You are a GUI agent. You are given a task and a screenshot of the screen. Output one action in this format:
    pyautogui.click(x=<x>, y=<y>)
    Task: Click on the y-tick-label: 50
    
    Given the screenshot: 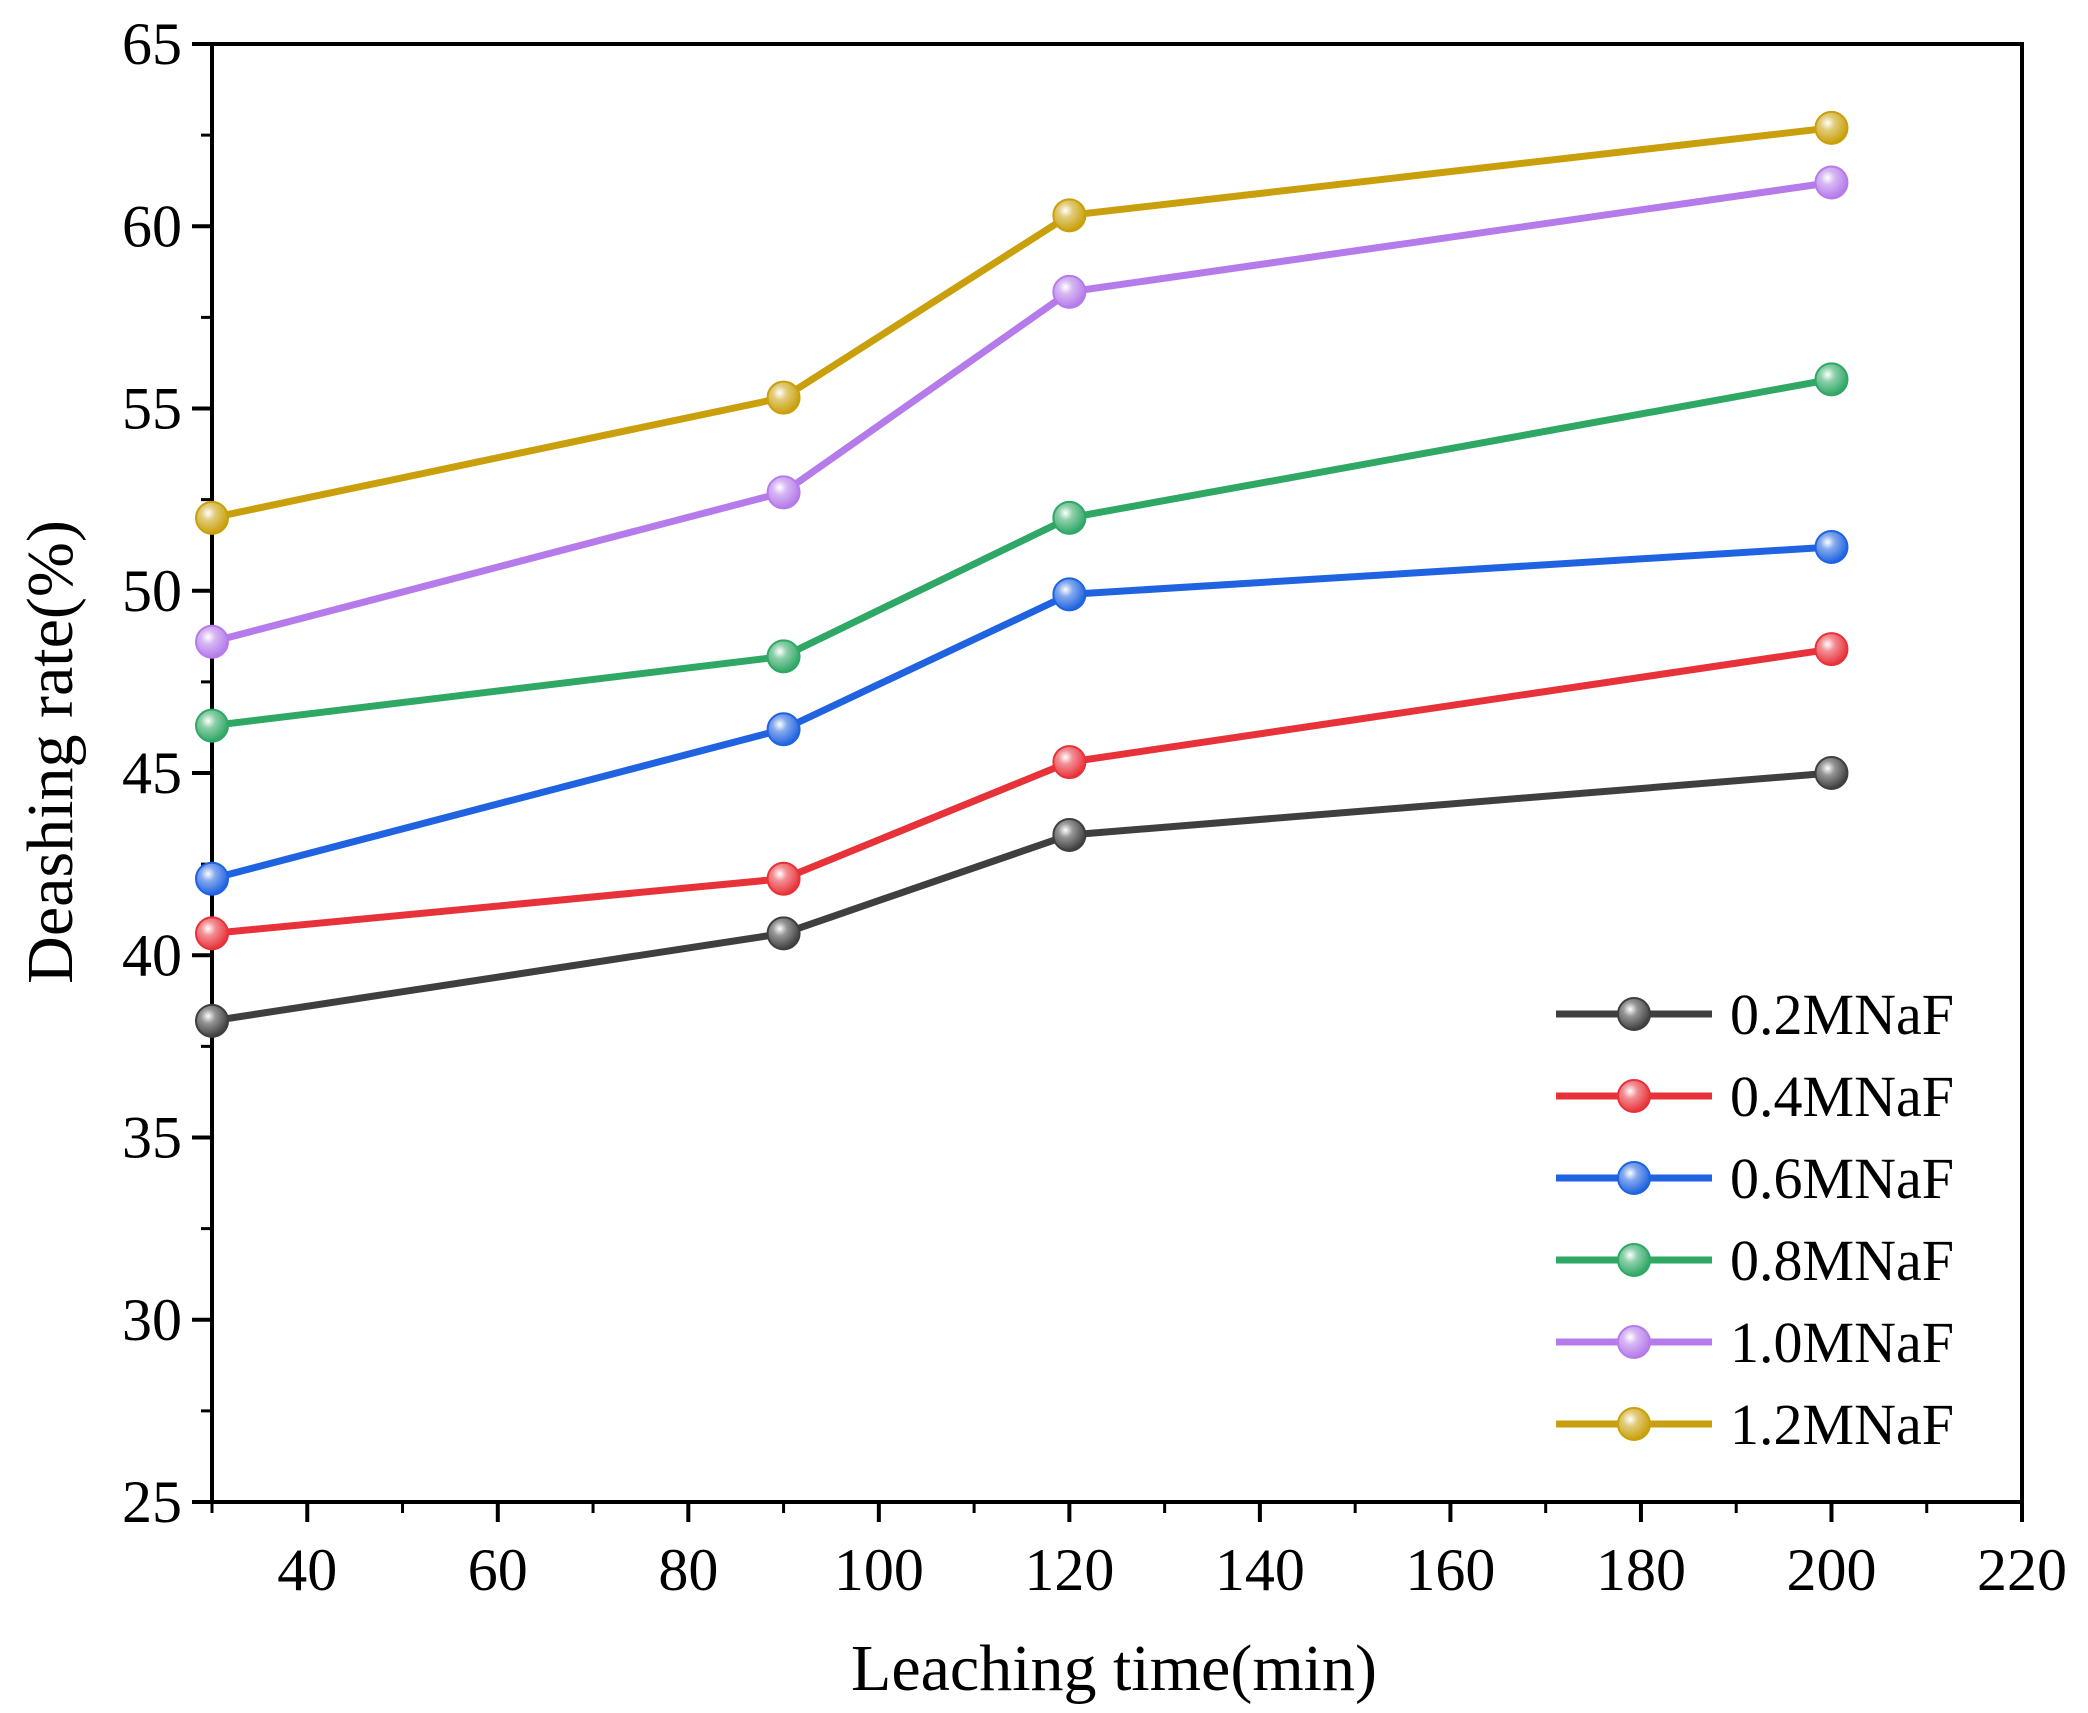 What is the action you would take?
    pyautogui.click(x=152, y=591)
    